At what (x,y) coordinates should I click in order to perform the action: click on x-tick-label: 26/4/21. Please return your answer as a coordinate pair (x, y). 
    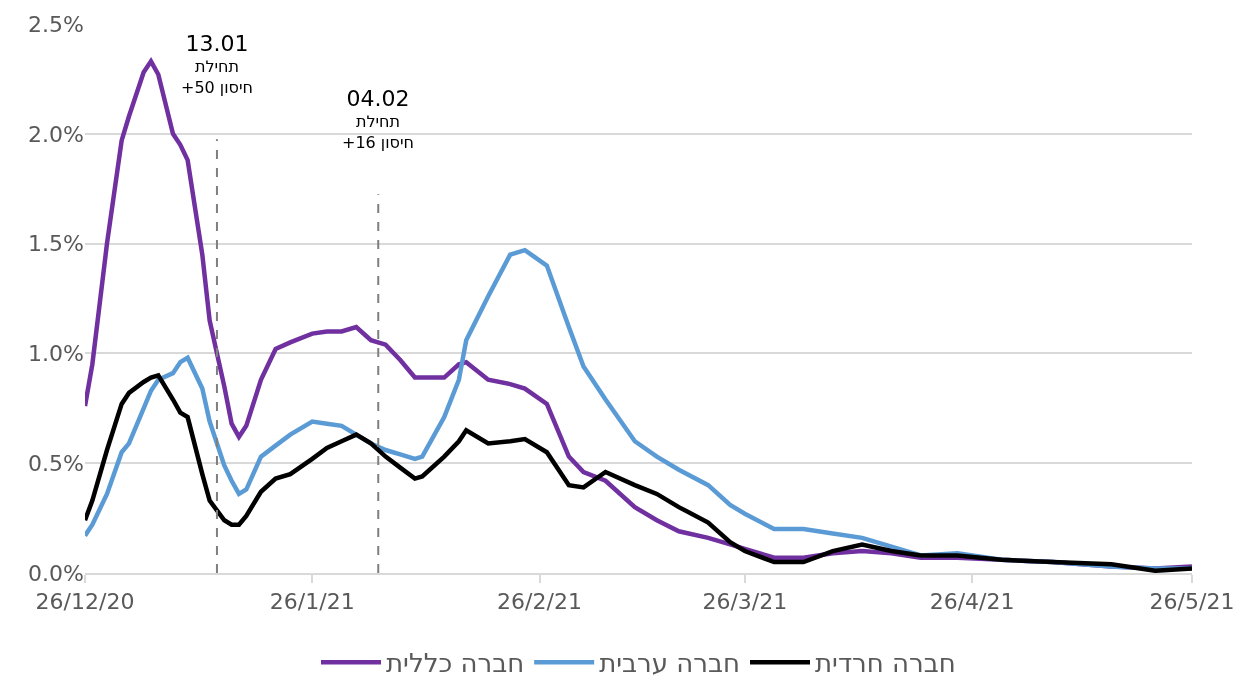
    Looking at the image, I should click on (972, 602).